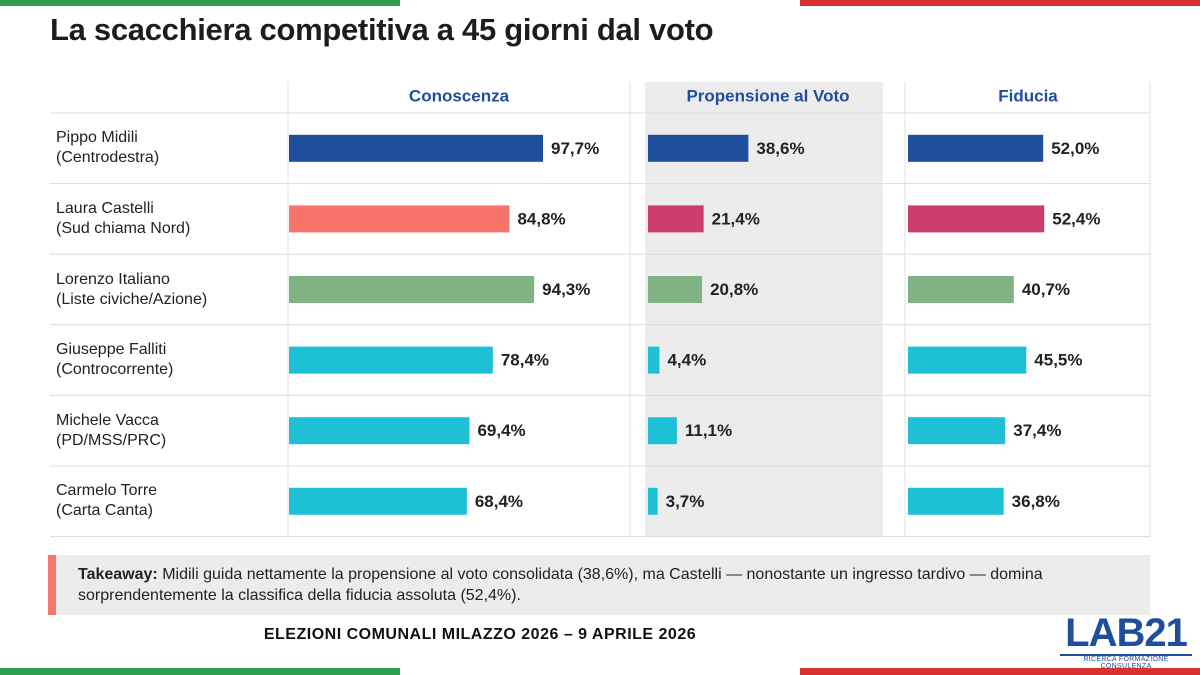 This screenshot has width=1200, height=675. What do you see at coordinates (501, 430) in the screenshot?
I see `value-label: 69,4%` at bounding box center [501, 430].